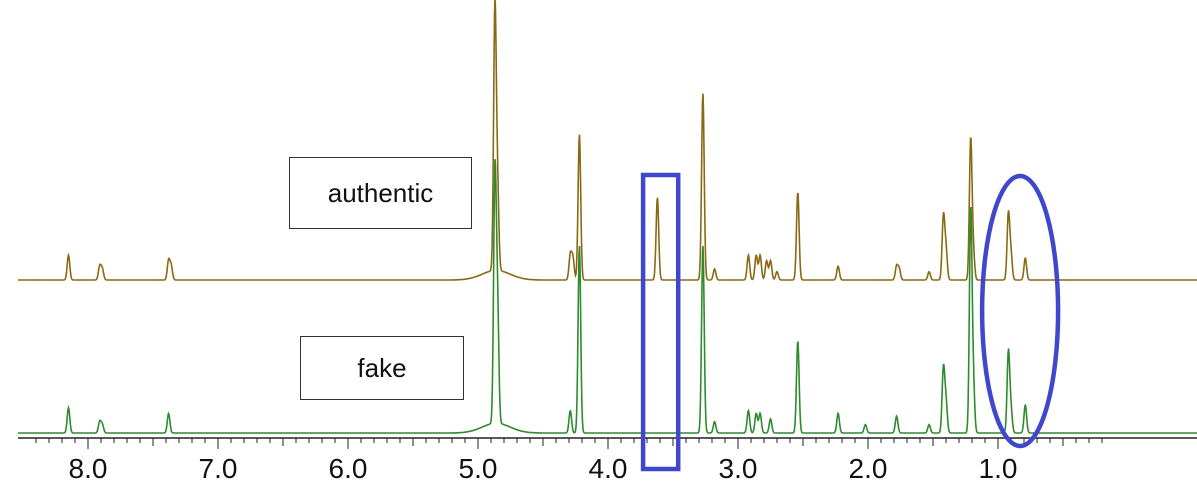 The height and width of the screenshot is (487, 1197). I want to click on x-axis: 8.0 7.0 6.0 5.0 4.0 3.0 2.0 1.0, so click(607, 460).